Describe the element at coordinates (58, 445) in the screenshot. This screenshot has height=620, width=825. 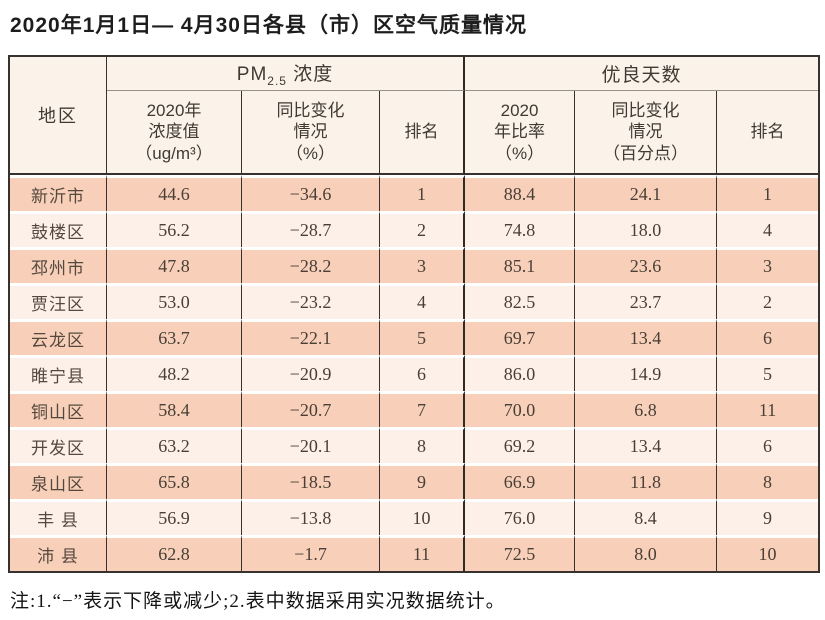
I see `region-cell: 开发区` at that location.